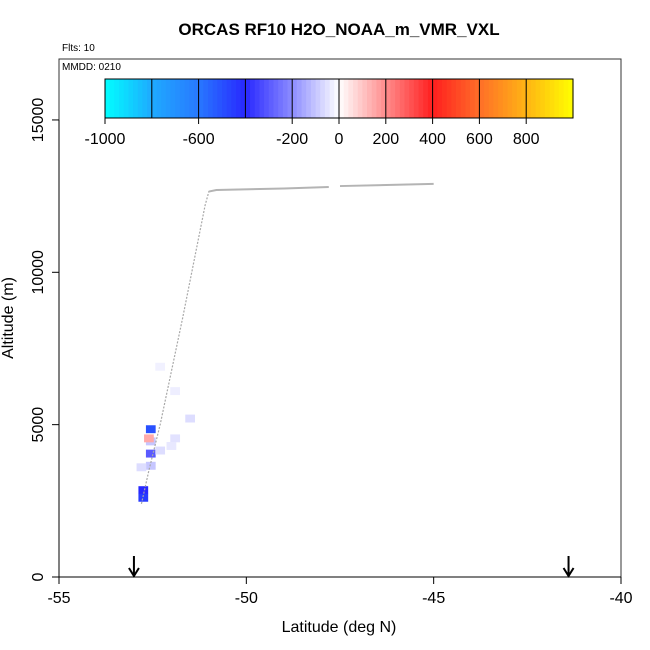 The height and width of the screenshot is (650, 650). What do you see at coordinates (91, 67) in the screenshot?
I see `date-note: MMDD: 0210` at bounding box center [91, 67].